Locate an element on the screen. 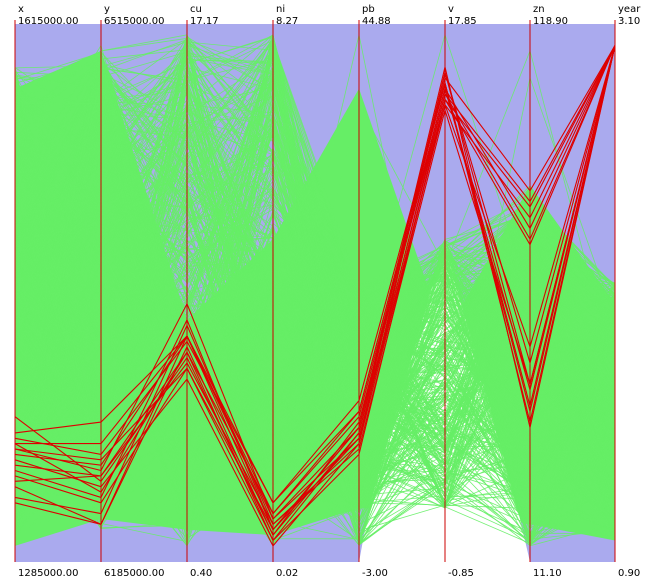  axis-name-x: x is located at coordinates (21, 9).